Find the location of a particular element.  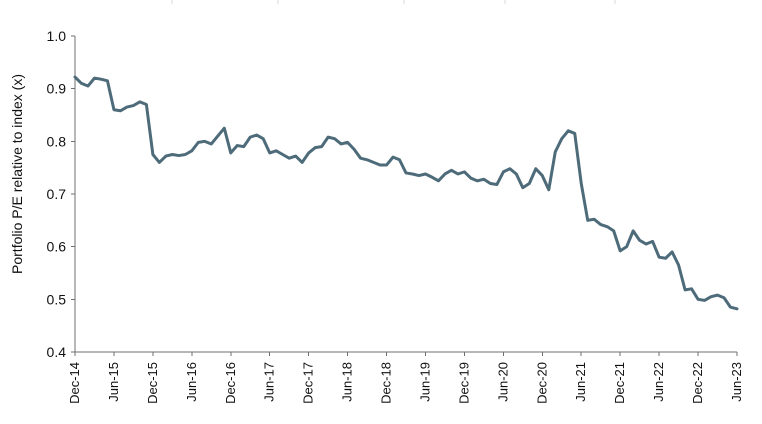

top-edge-ticks is located at coordinates (393, 2).